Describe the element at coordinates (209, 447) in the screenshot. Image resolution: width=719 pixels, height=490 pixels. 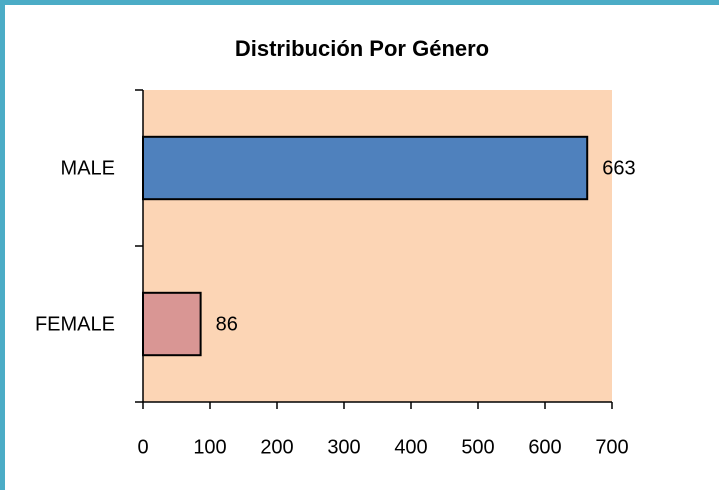
I see `x-tick-label: 100` at that location.